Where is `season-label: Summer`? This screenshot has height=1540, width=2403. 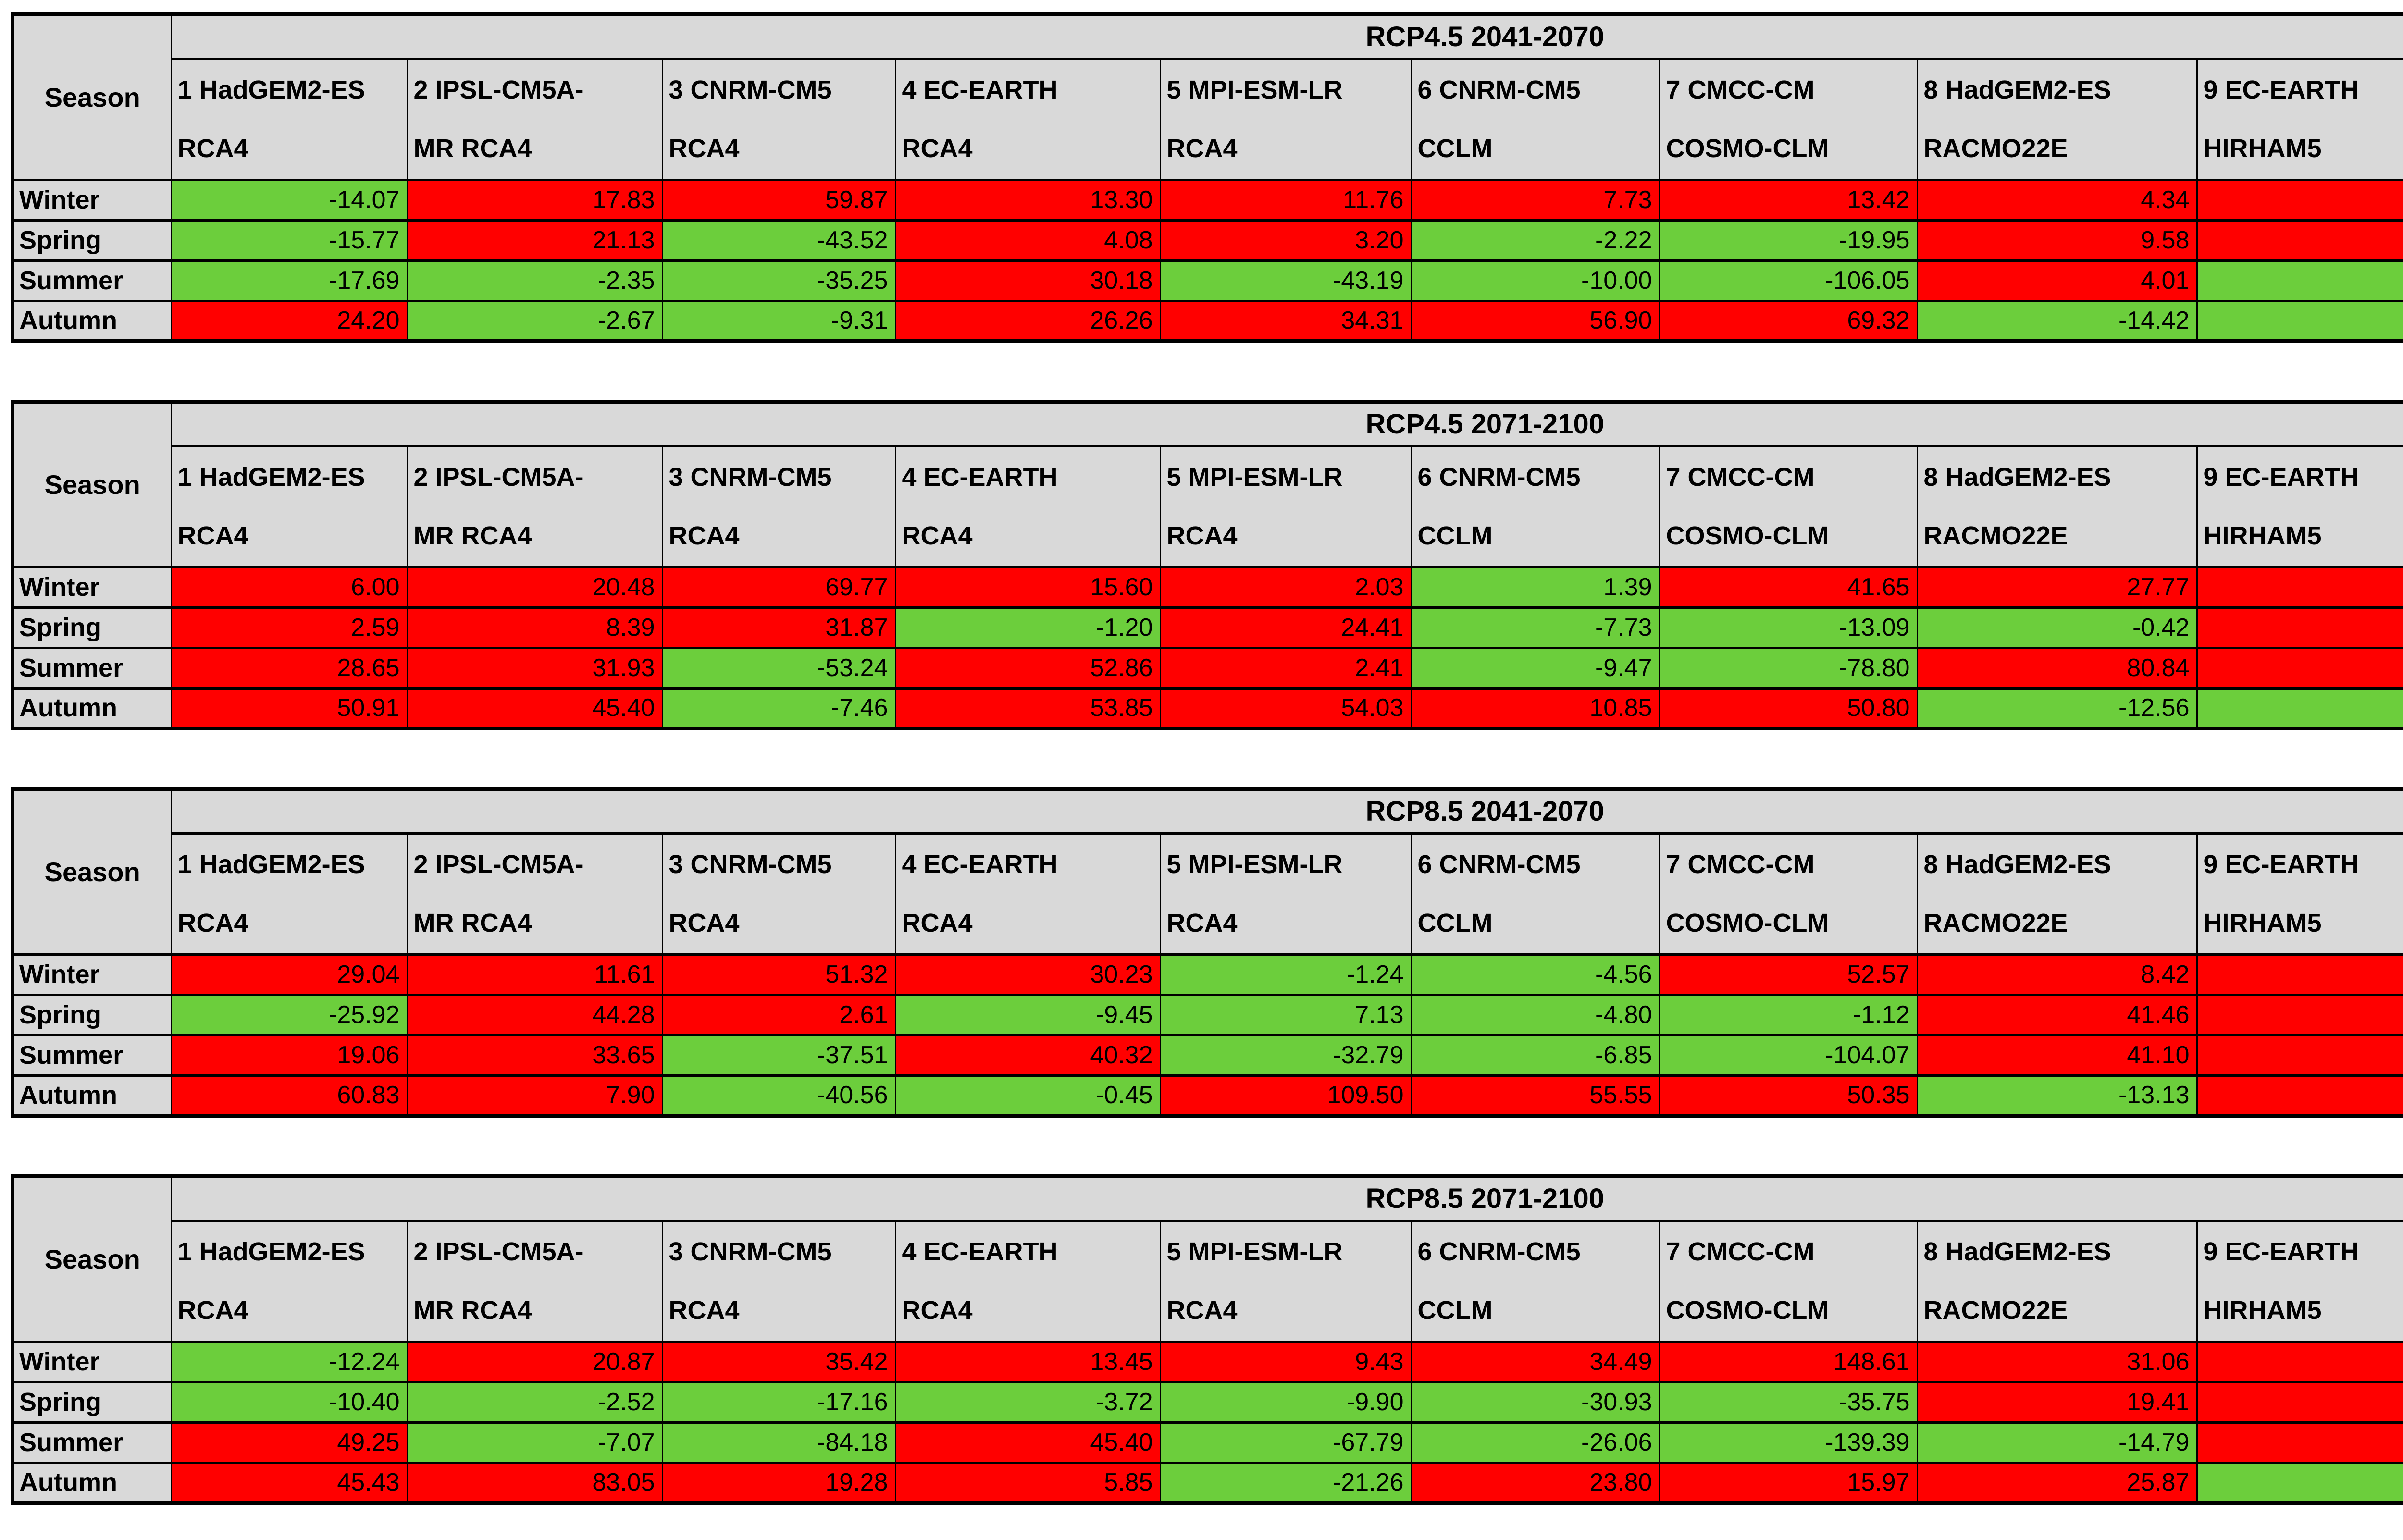
season-label: Summer is located at coordinates (92, 668).